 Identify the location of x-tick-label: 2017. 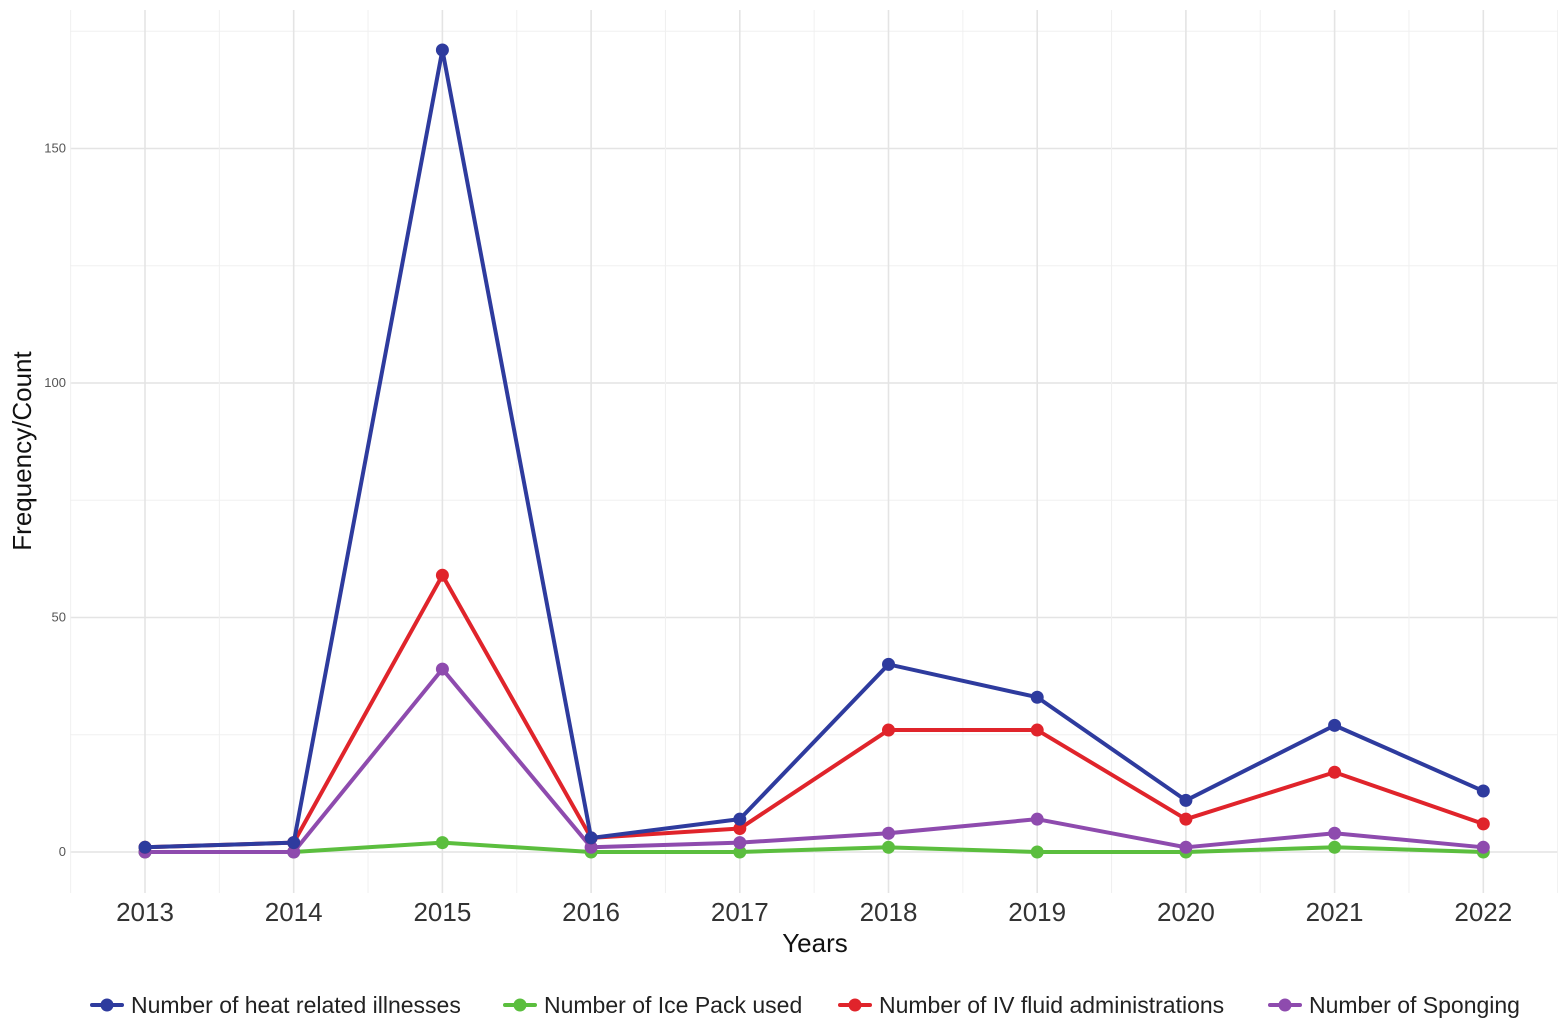
(740, 912).